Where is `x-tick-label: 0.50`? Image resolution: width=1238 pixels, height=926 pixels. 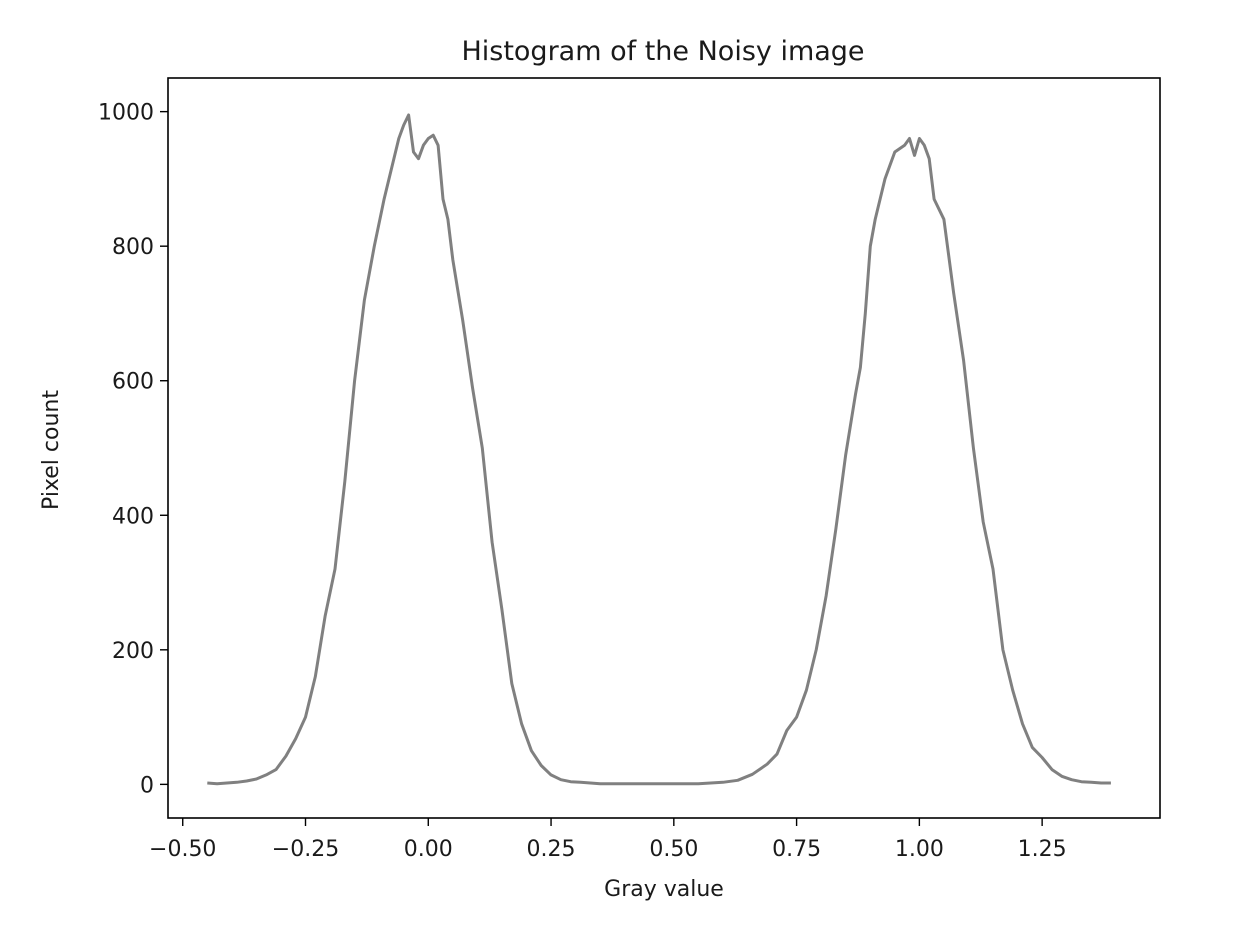
x-tick-label: 0.50 is located at coordinates (673, 849).